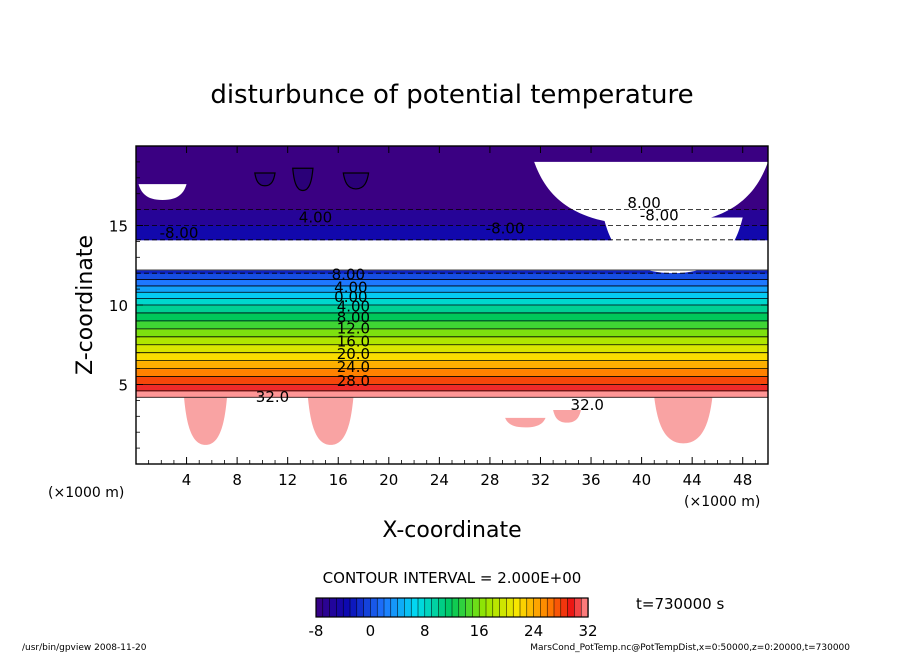 This screenshot has height=654, width=904. I want to click on x-tick-label-20: 20, so click(388, 480).